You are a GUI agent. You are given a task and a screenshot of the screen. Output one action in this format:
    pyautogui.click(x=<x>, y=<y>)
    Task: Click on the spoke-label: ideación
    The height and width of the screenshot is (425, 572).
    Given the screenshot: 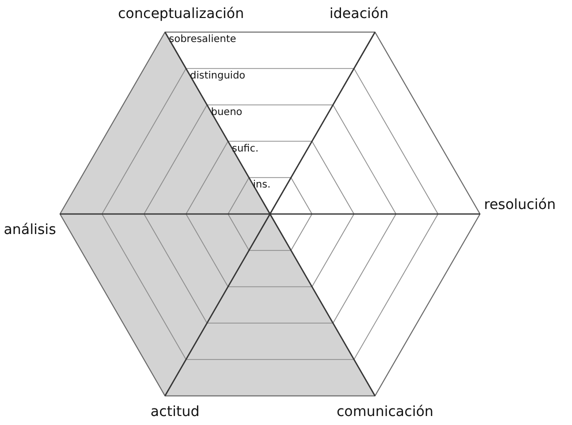 What is the action you would take?
    pyautogui.click(x=359, y=14)
    